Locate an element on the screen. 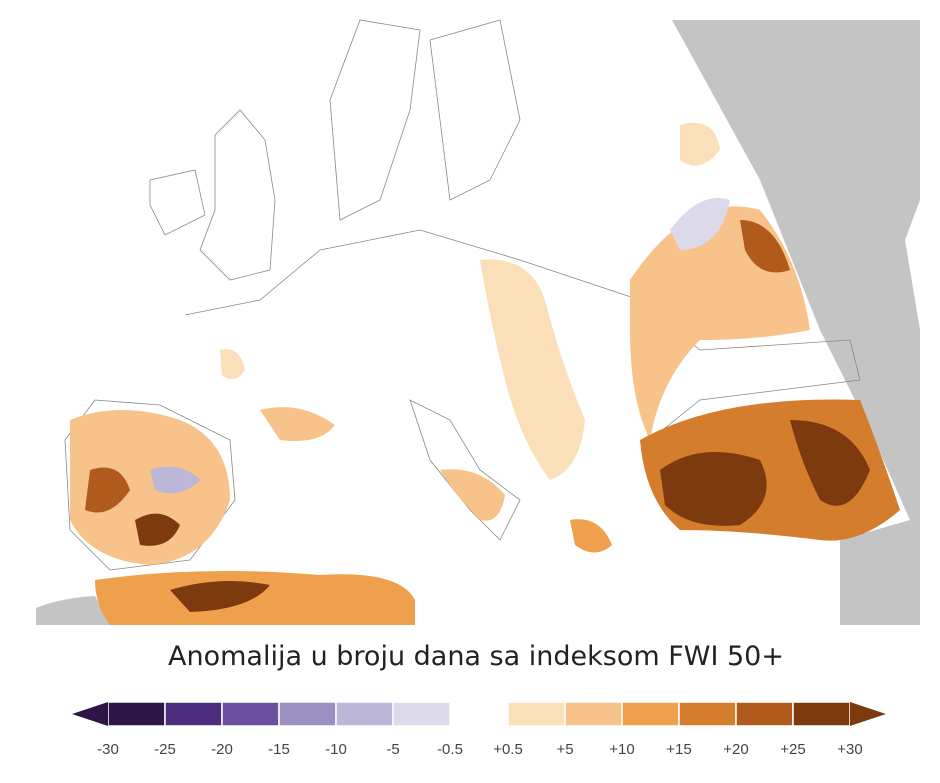 The image size is (940, 783). colorbar-label: +30 is located at coordinates (849, 749).